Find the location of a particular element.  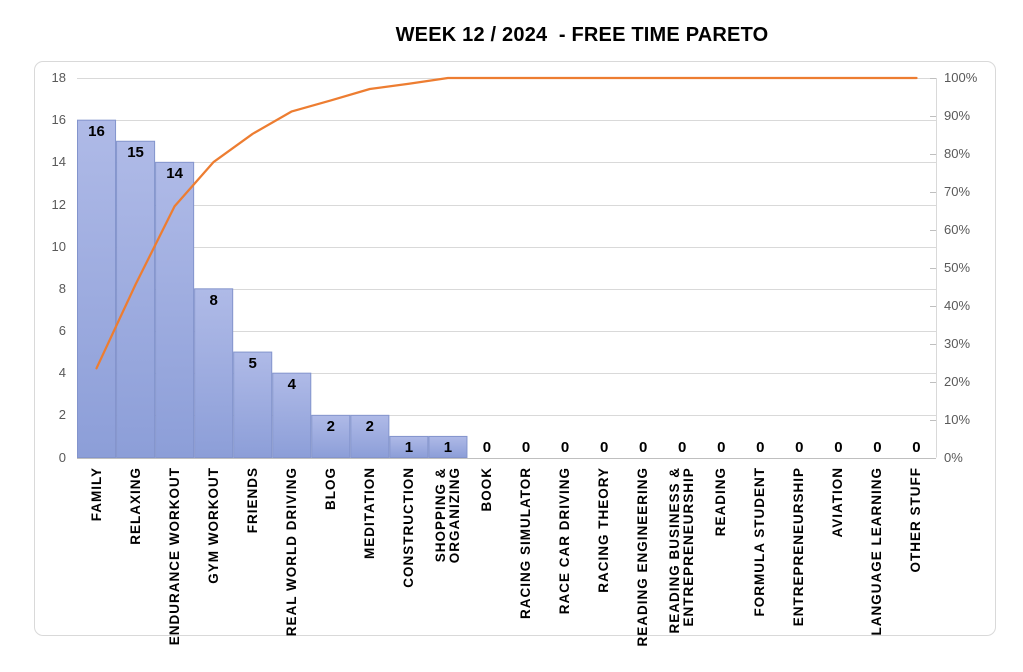

value-label-gym-workout: 8 is located at coordinates (213, 300).